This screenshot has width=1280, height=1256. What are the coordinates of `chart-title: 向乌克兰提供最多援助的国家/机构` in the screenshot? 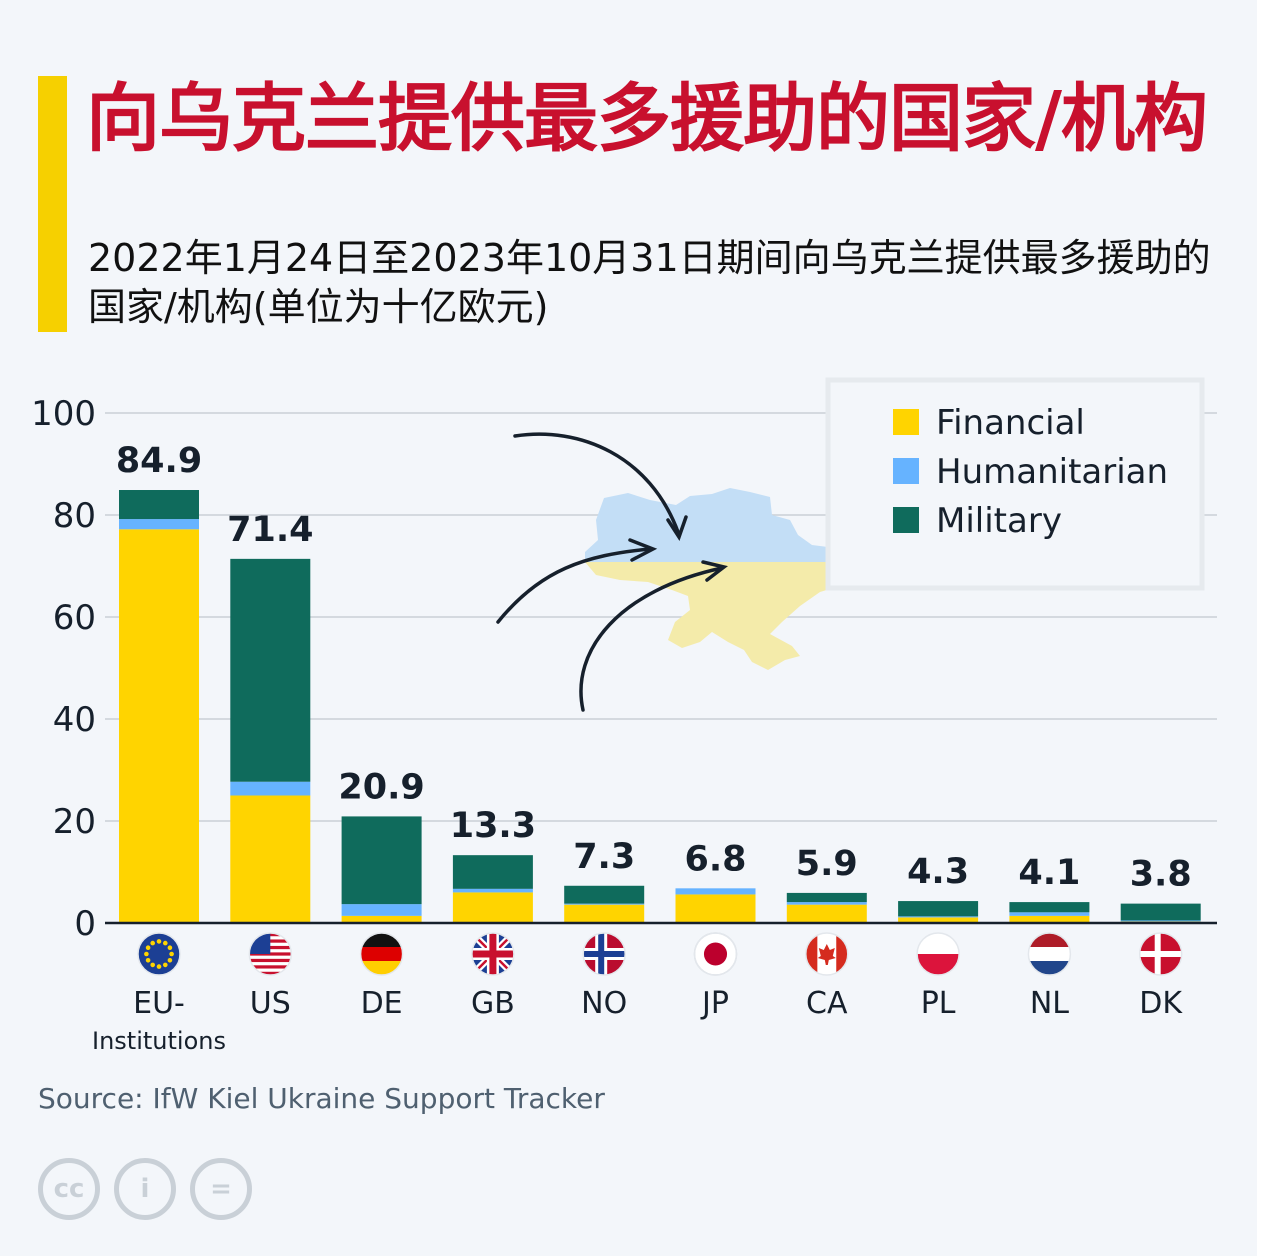 It's located at (647, 119).